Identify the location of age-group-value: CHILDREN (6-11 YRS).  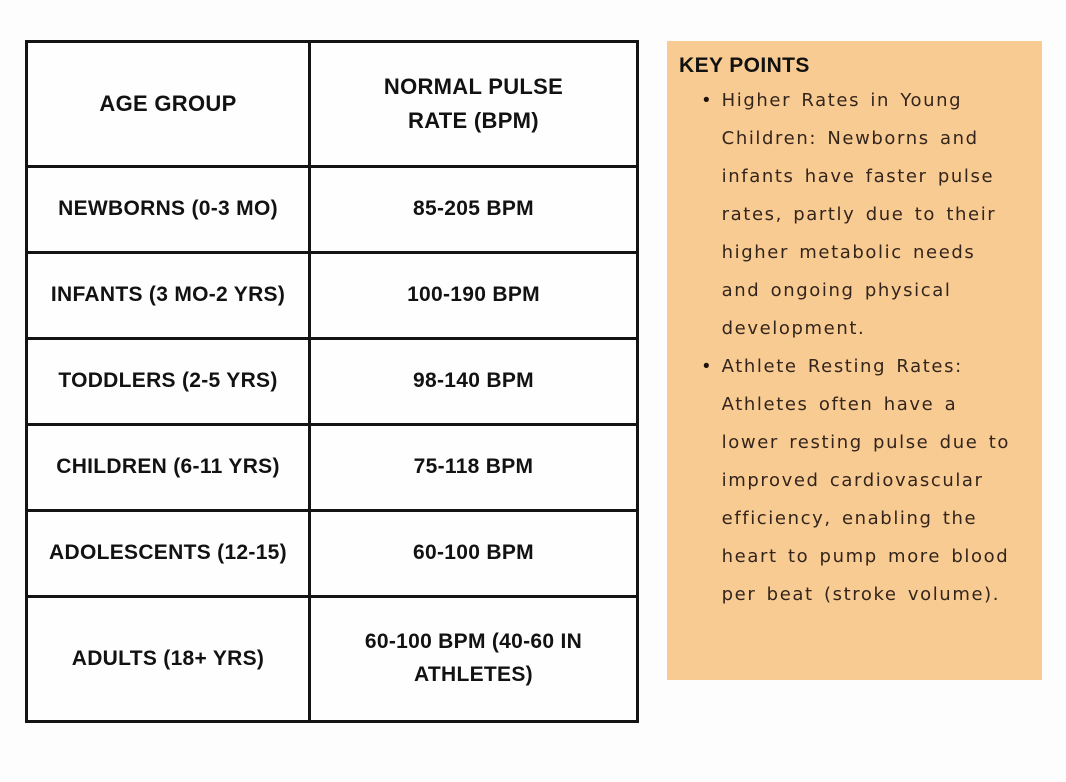
(168, 467).